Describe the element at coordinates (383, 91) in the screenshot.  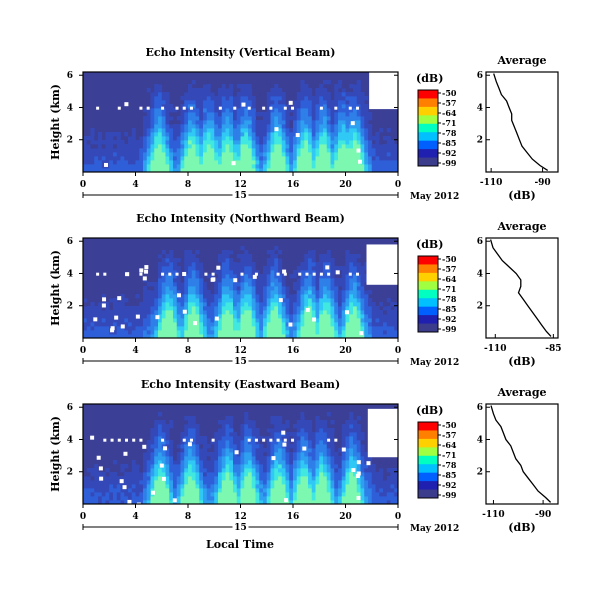
I see `heatmap-missing-patch` at that location.